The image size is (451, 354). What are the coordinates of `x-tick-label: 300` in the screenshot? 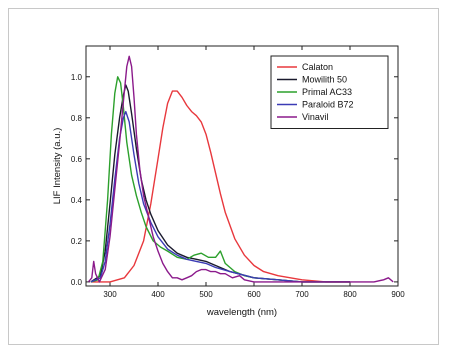 It's located at (110, 294).